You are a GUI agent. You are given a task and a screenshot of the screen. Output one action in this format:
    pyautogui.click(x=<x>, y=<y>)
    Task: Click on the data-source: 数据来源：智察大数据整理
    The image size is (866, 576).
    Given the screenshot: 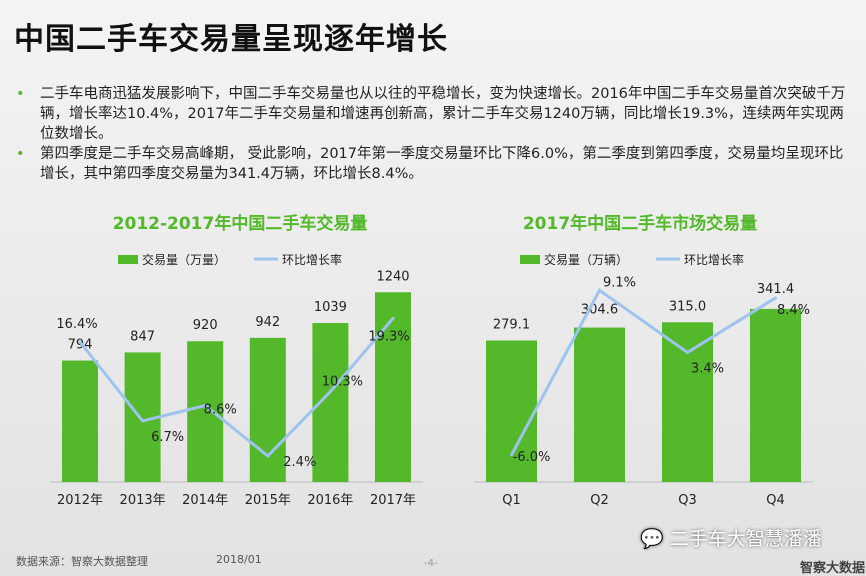 What is the action you would take?
    pyautogui.click(x=82, y=561)
    